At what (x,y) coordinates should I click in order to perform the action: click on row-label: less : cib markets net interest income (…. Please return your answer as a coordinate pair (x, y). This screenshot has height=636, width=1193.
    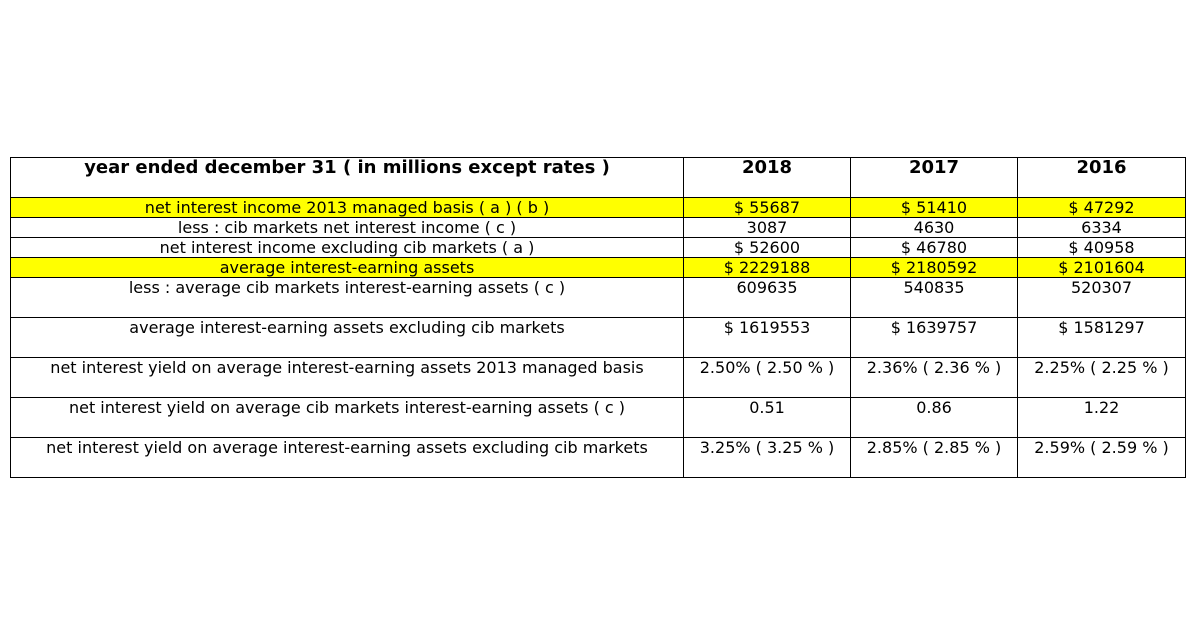
    Looking at the image, I should click on (347, 227).